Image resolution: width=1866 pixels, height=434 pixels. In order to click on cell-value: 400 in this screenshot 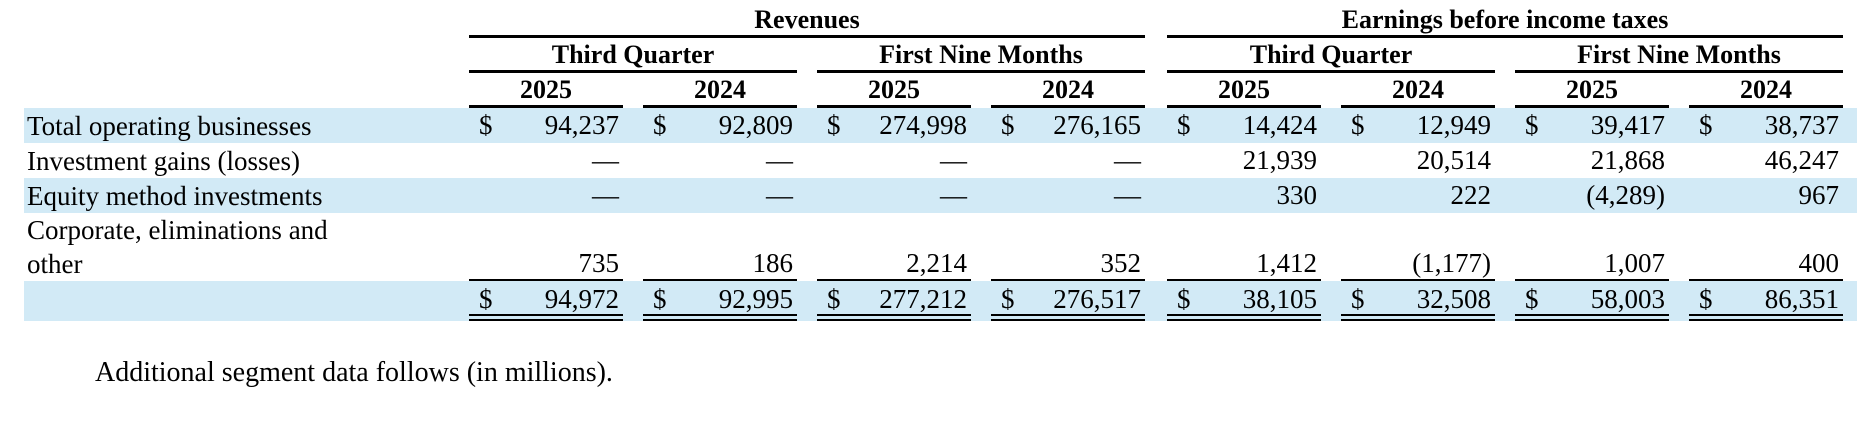, I will do `click(1819, 263)`.